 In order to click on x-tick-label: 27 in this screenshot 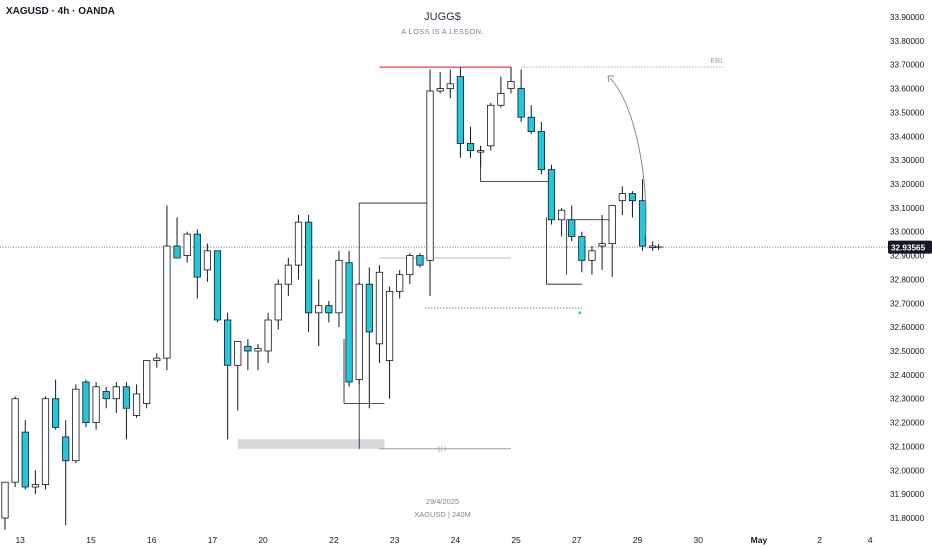, I will do `click(577, 540)`.